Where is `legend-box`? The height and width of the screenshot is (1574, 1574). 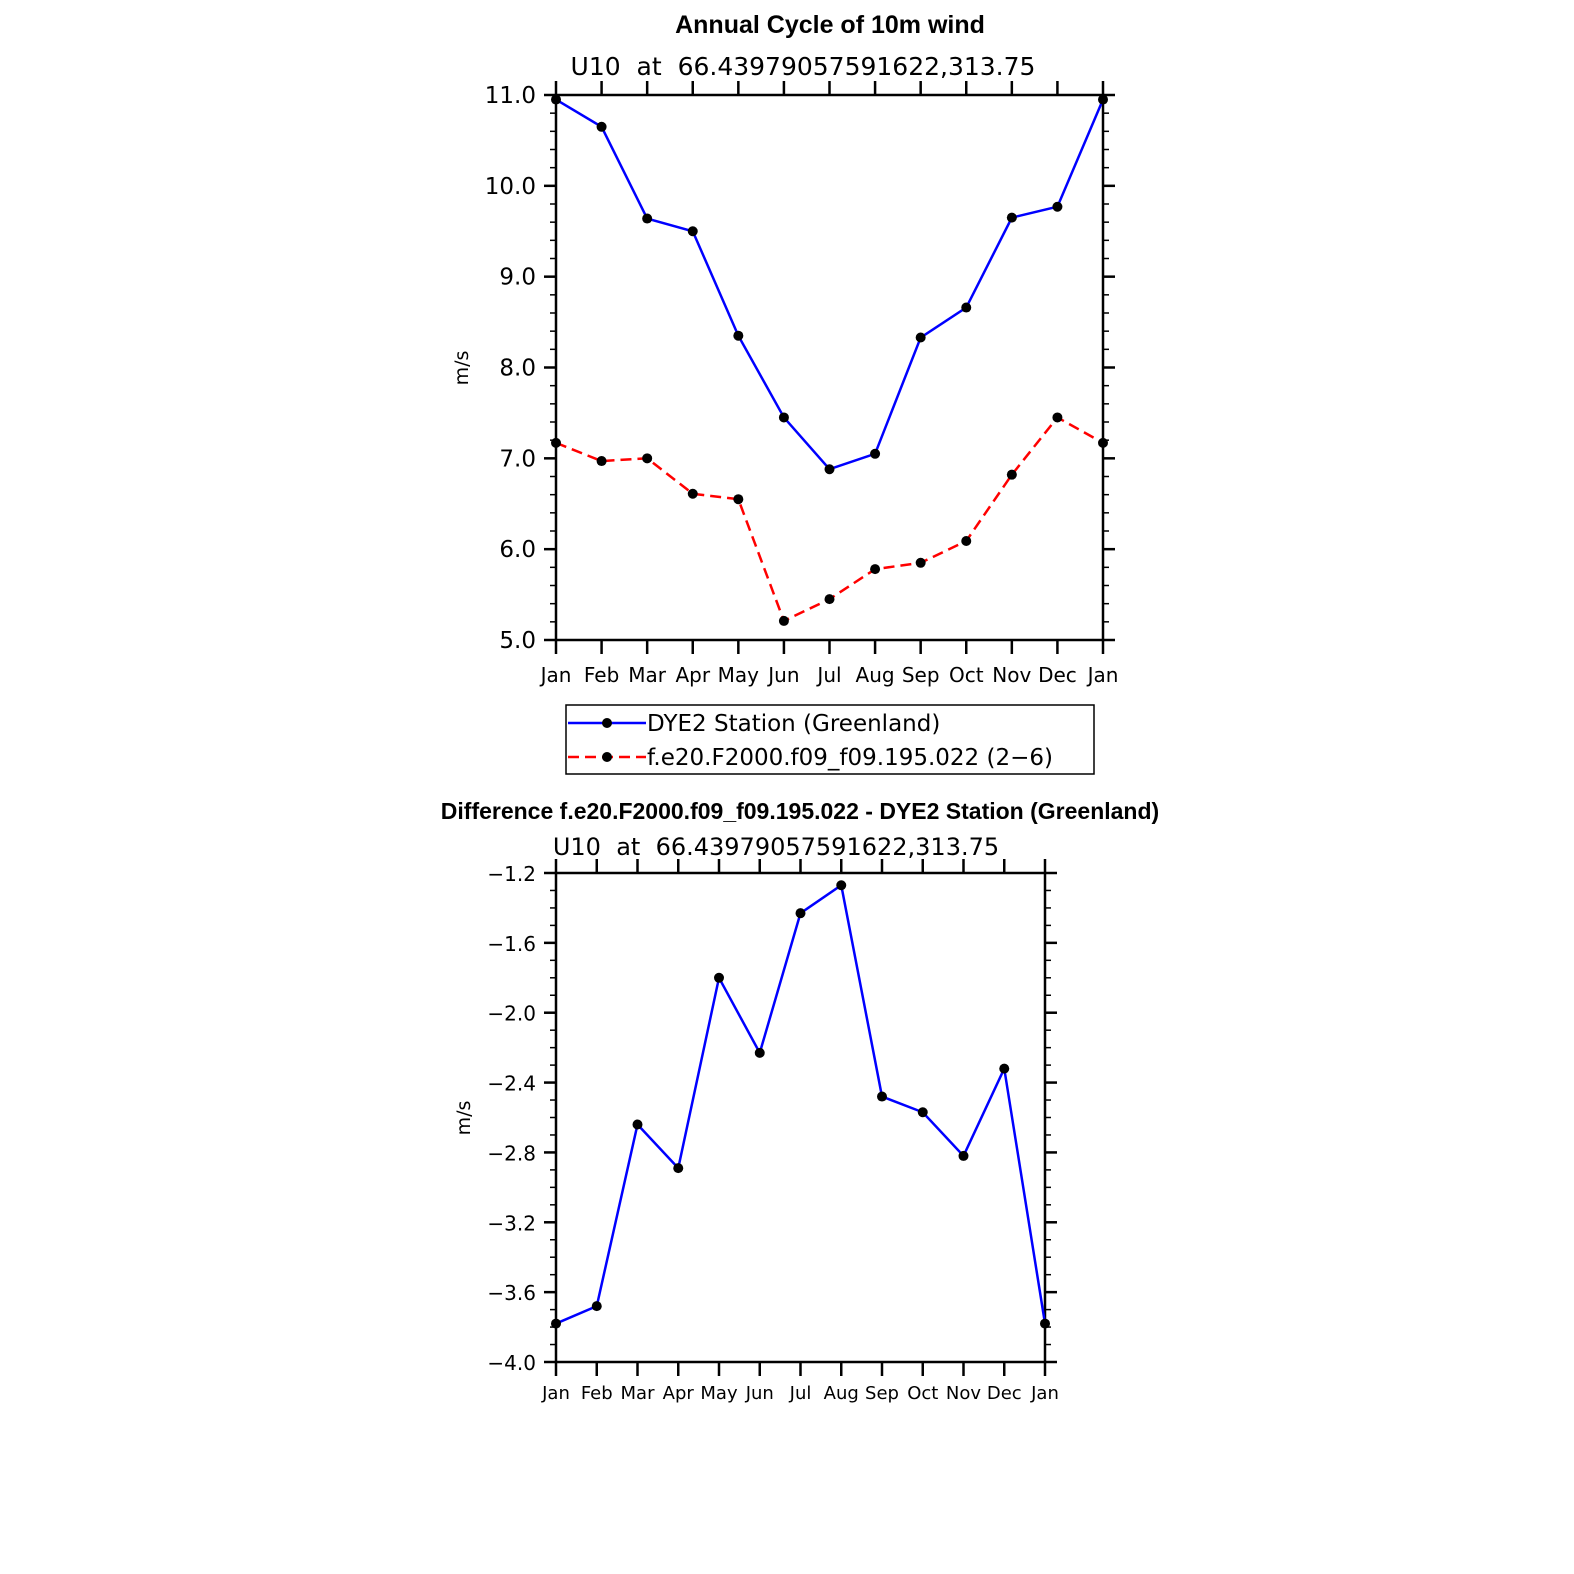 legend-box is located at coordinates (830, 739).